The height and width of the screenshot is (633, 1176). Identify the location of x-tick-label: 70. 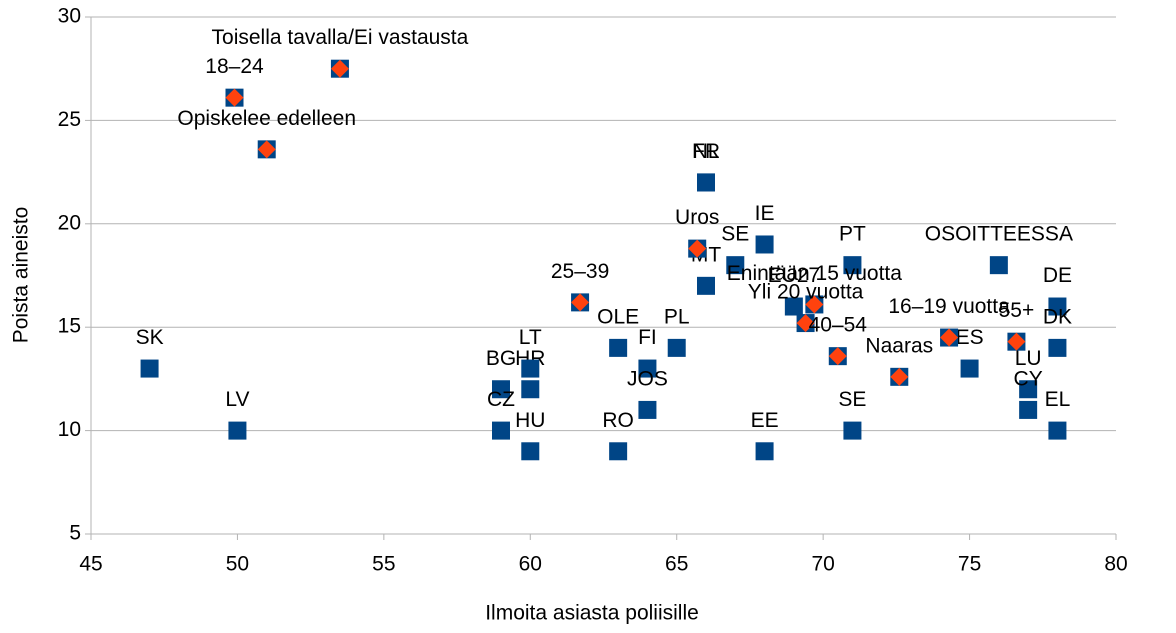
(822, 564).